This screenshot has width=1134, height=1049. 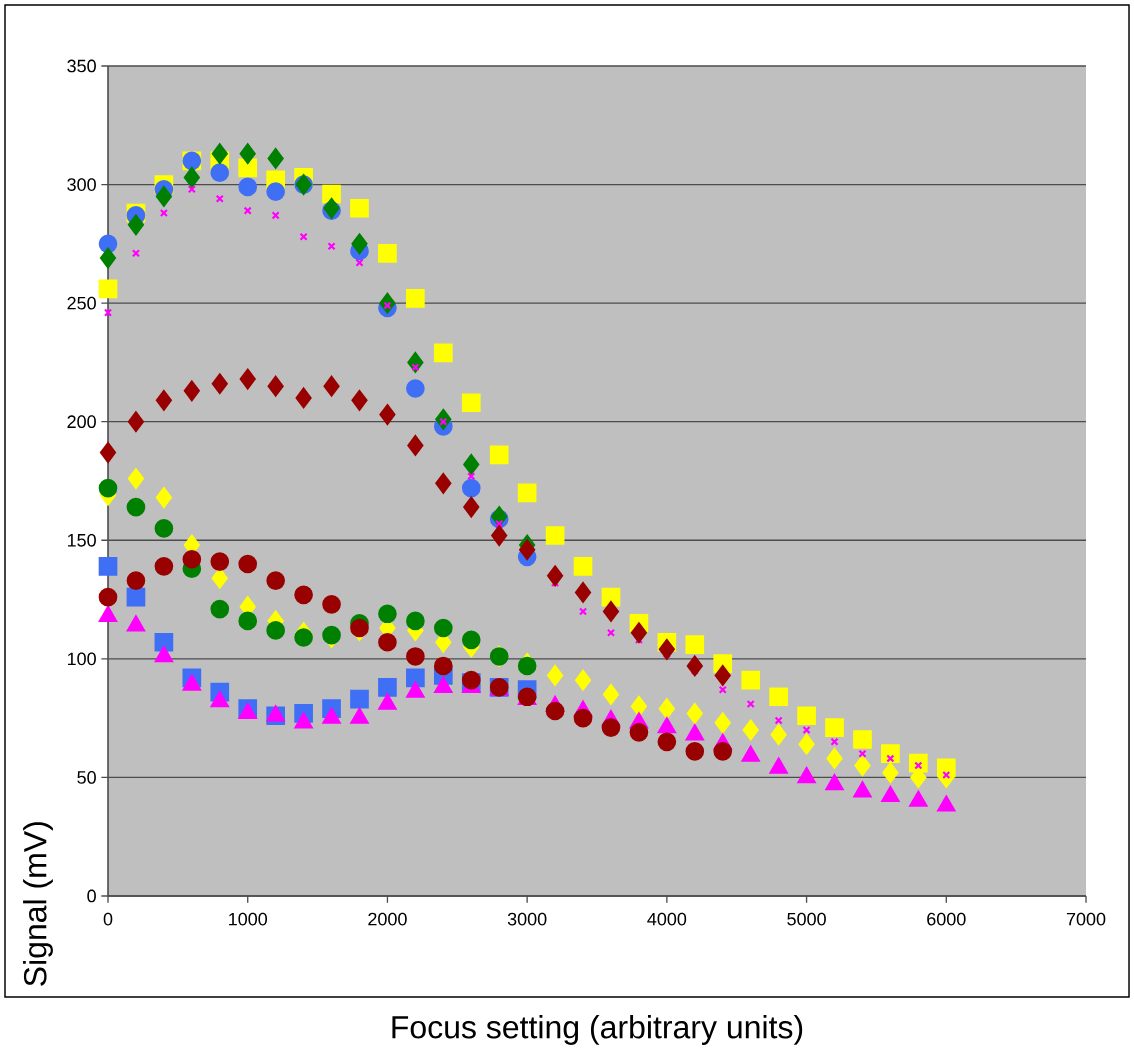 What do you see at coordinates (81, 540) in the screenshot?
I see `y-tick-label: 150` at bounding box center [81, 540].